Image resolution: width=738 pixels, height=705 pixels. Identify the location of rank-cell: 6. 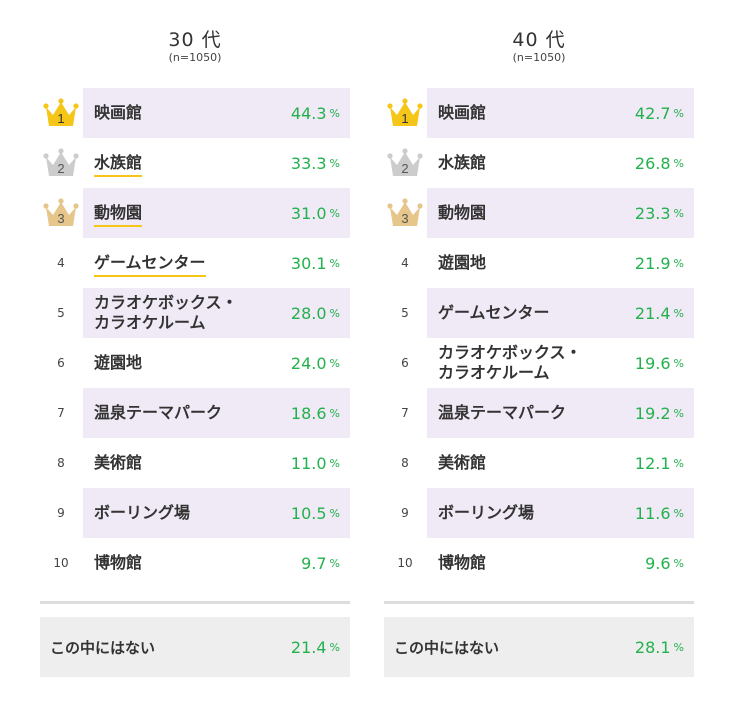
(61, 363).